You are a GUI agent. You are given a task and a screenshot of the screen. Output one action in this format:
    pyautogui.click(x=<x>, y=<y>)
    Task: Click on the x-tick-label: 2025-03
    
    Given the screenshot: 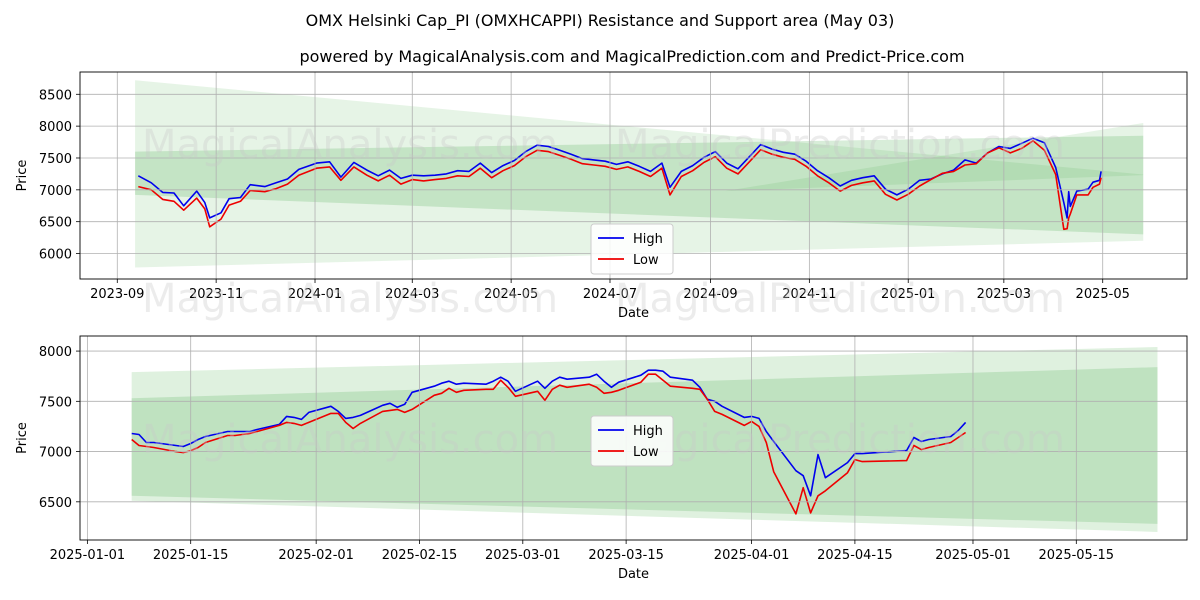 What is the action you would take?
    pyautogui.click(x=1004, y=294)
    